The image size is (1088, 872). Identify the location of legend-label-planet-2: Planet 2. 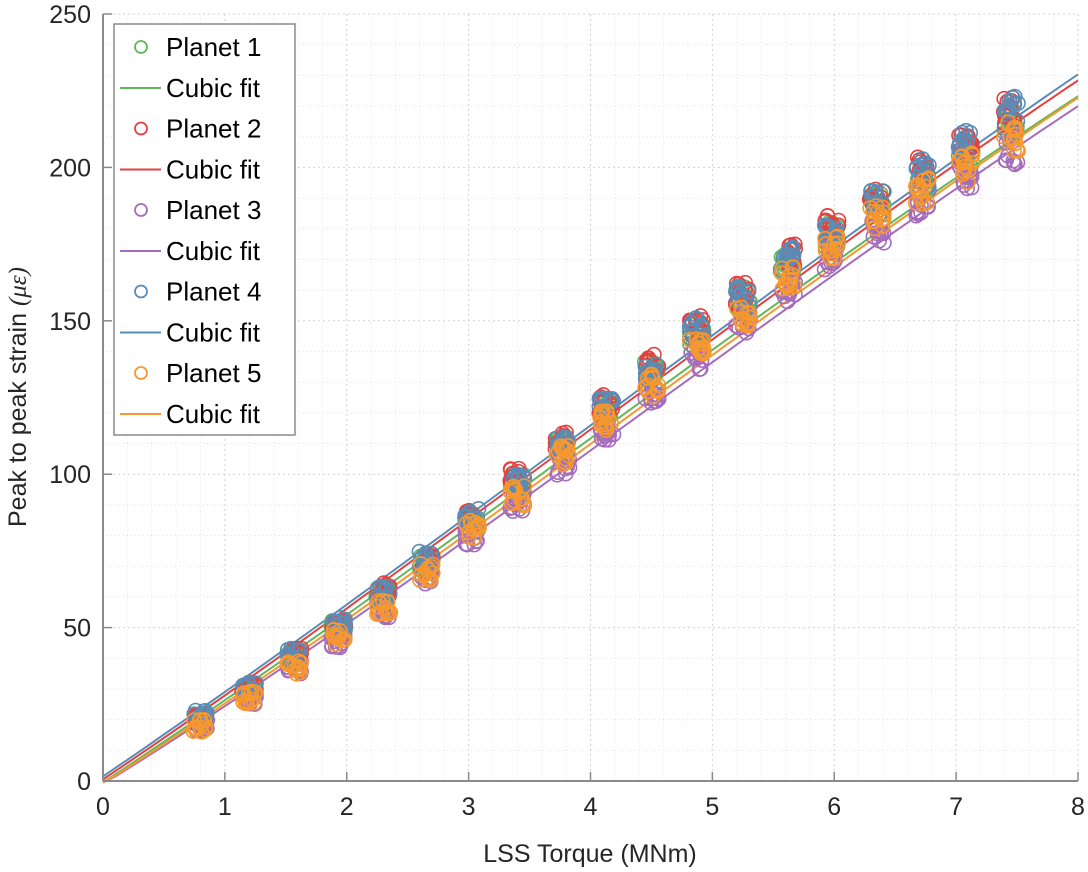
(213, 129).